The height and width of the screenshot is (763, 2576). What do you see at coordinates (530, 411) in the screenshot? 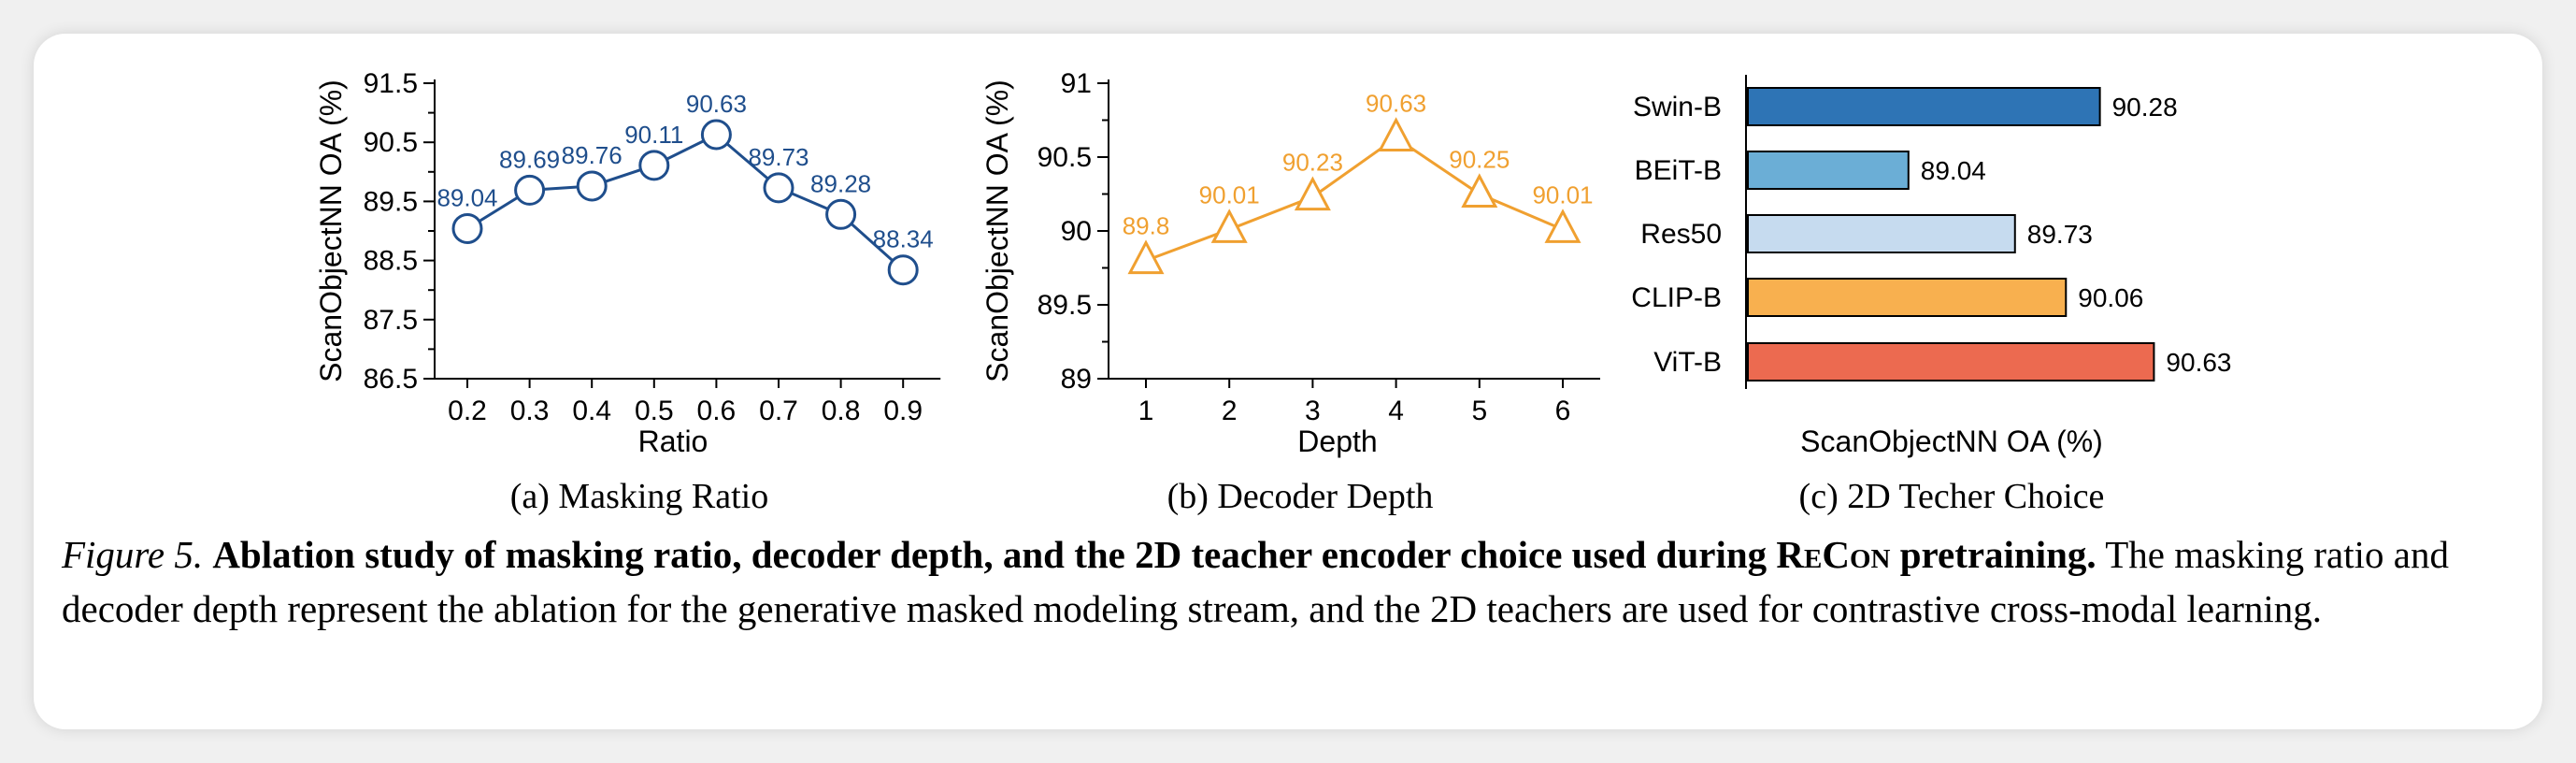
I see `x-tick-label: 0.3` at bounding box center [530, 411].